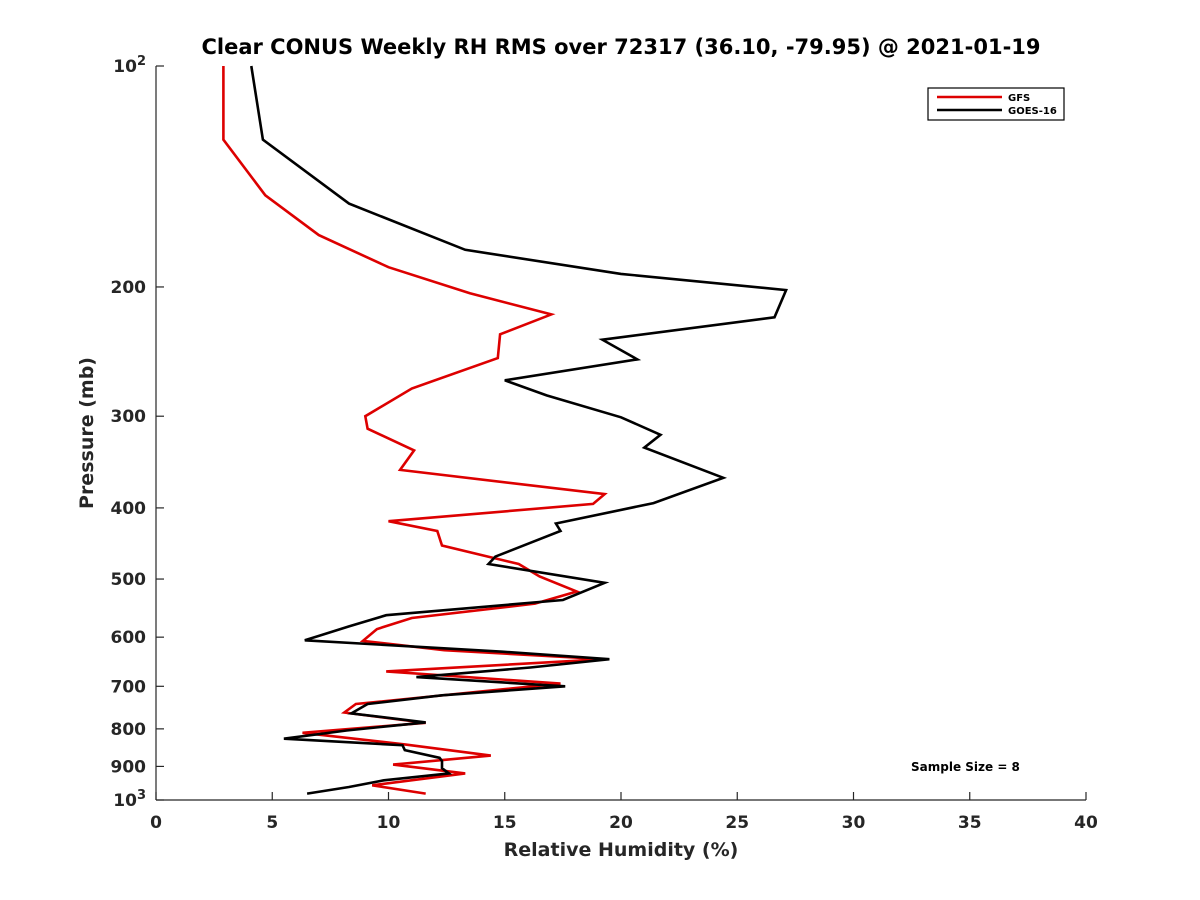 This screenshot has width=1200, height=900. I want to click on y-tick-label: 10², so click(129, 65).